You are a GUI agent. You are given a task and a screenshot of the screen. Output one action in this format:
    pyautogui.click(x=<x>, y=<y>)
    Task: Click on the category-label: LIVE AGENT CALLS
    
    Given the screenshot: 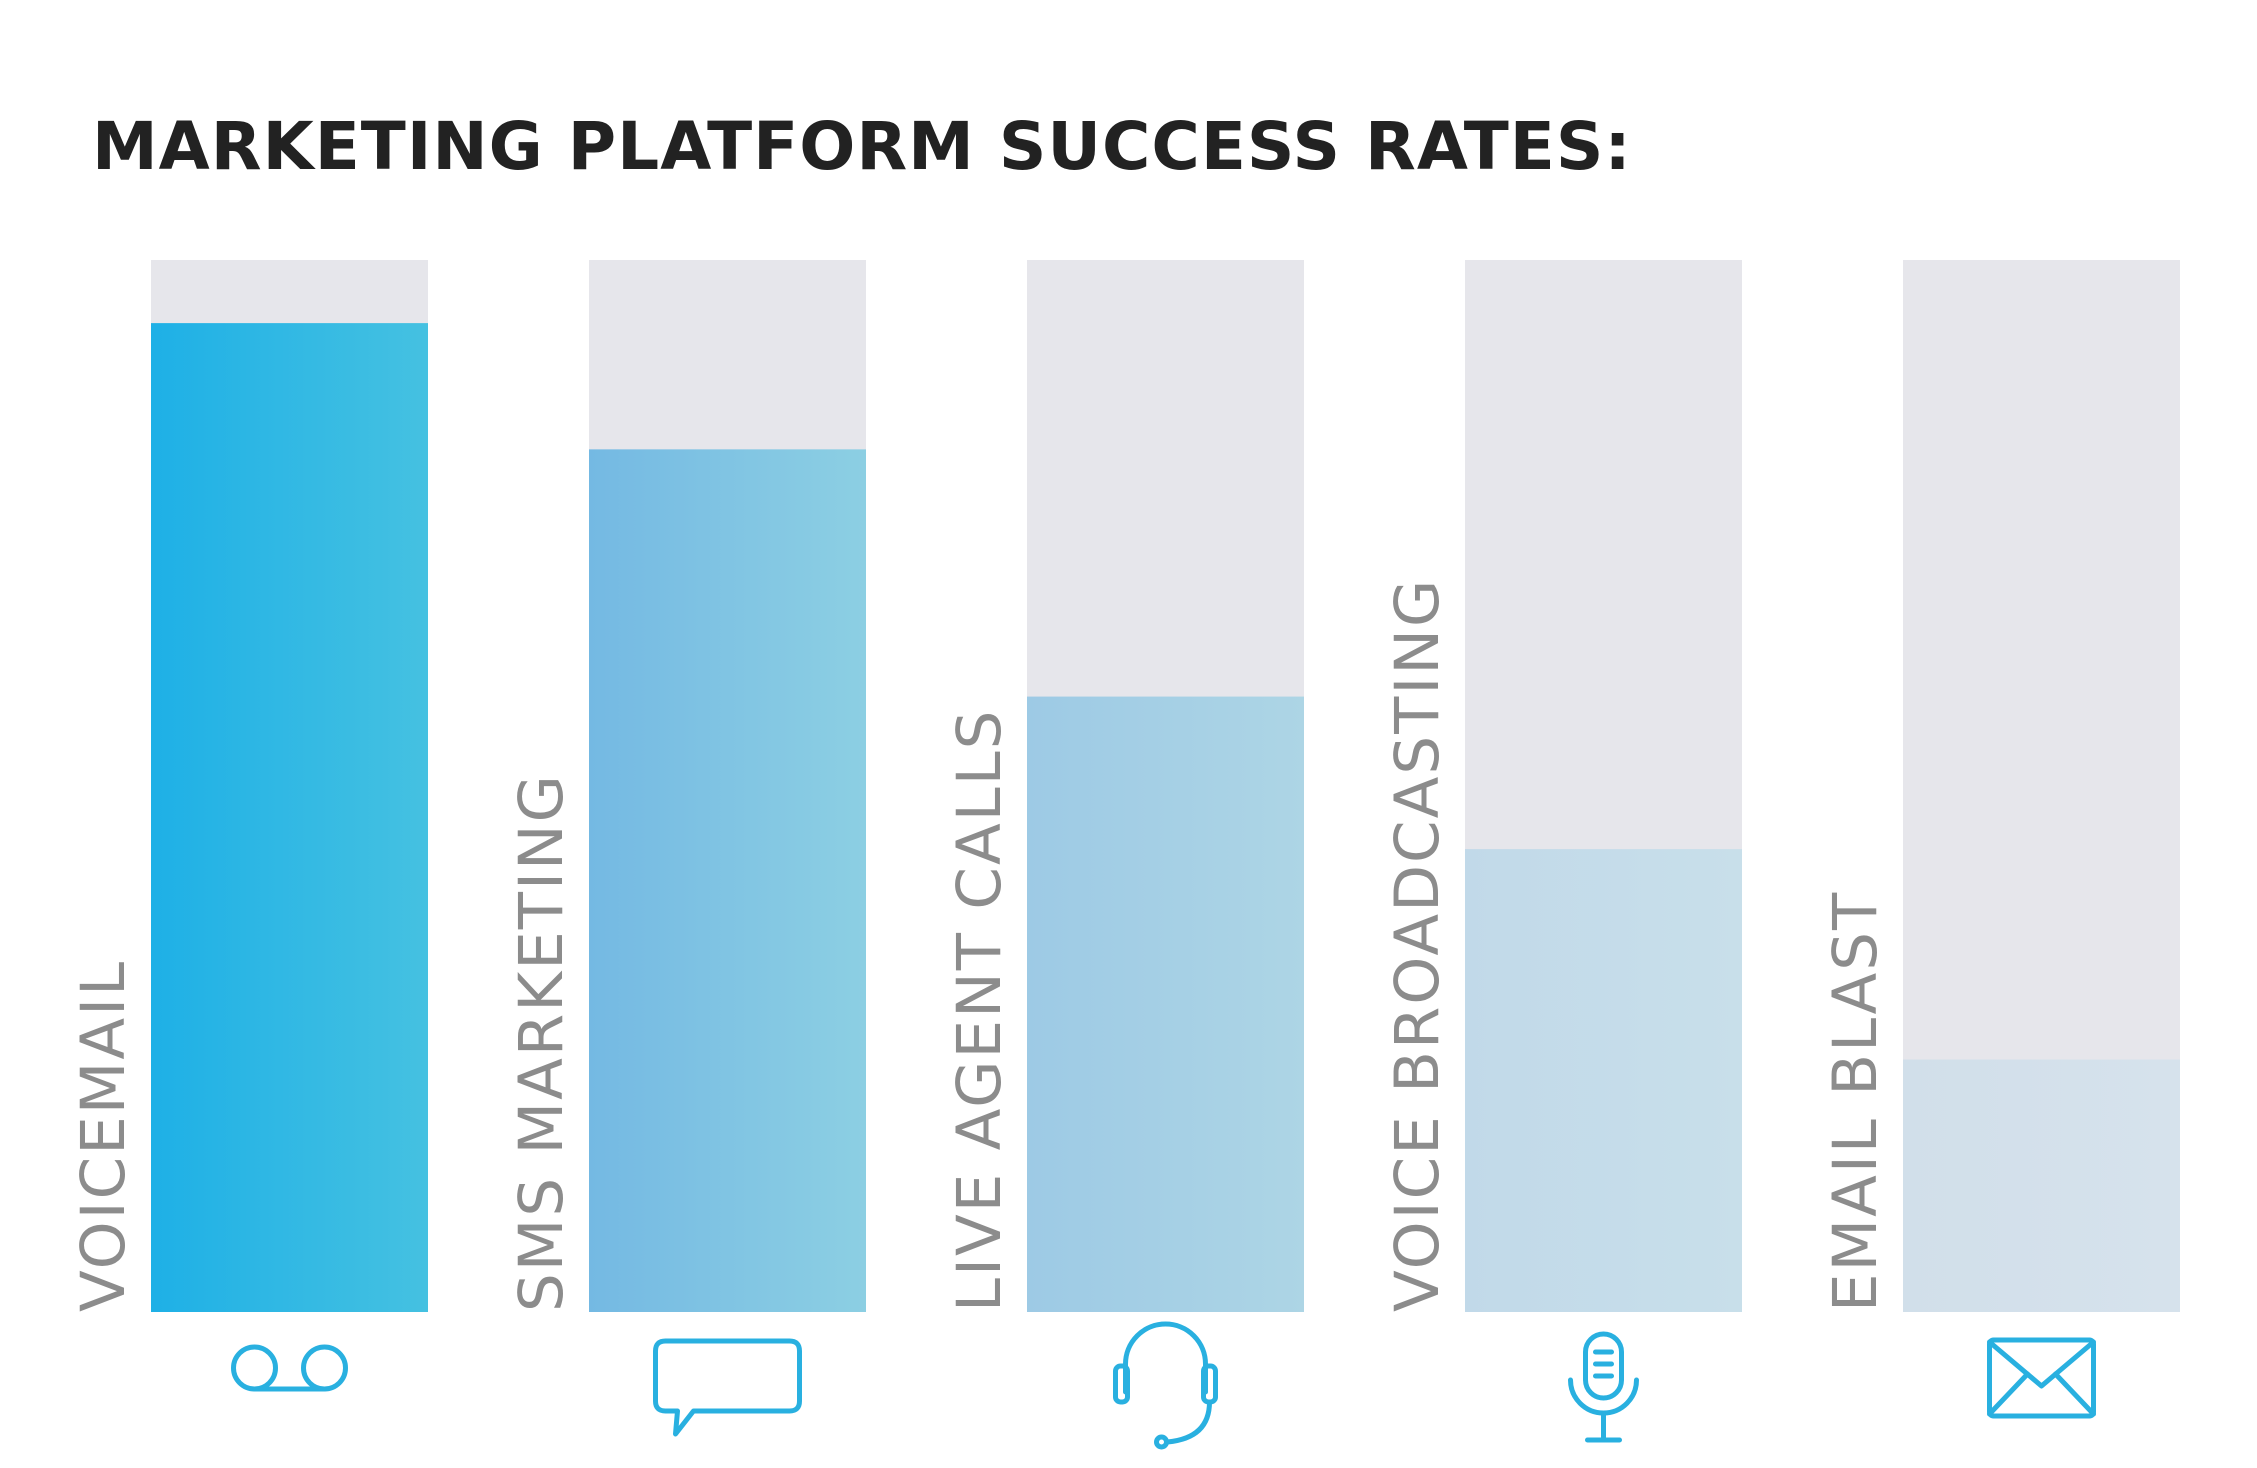 What is the action you would take?
    pyautogui.click(x=979, y=1010)
    